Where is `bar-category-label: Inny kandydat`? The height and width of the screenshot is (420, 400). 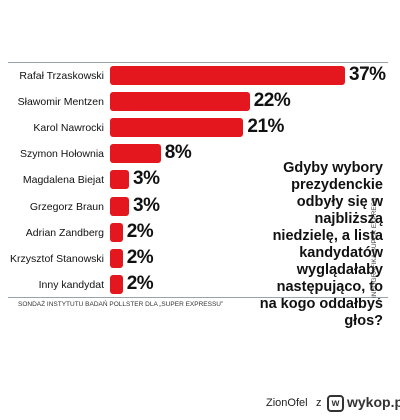
bar-category-label: Inny kandydat is located at coordinates (71, 284).